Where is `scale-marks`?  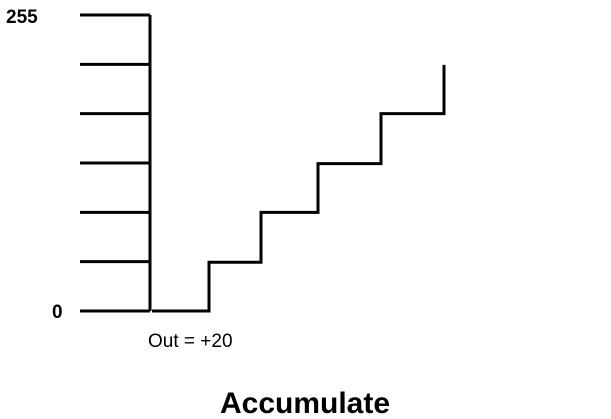 scale-marks is located at coordinates (115, 163).